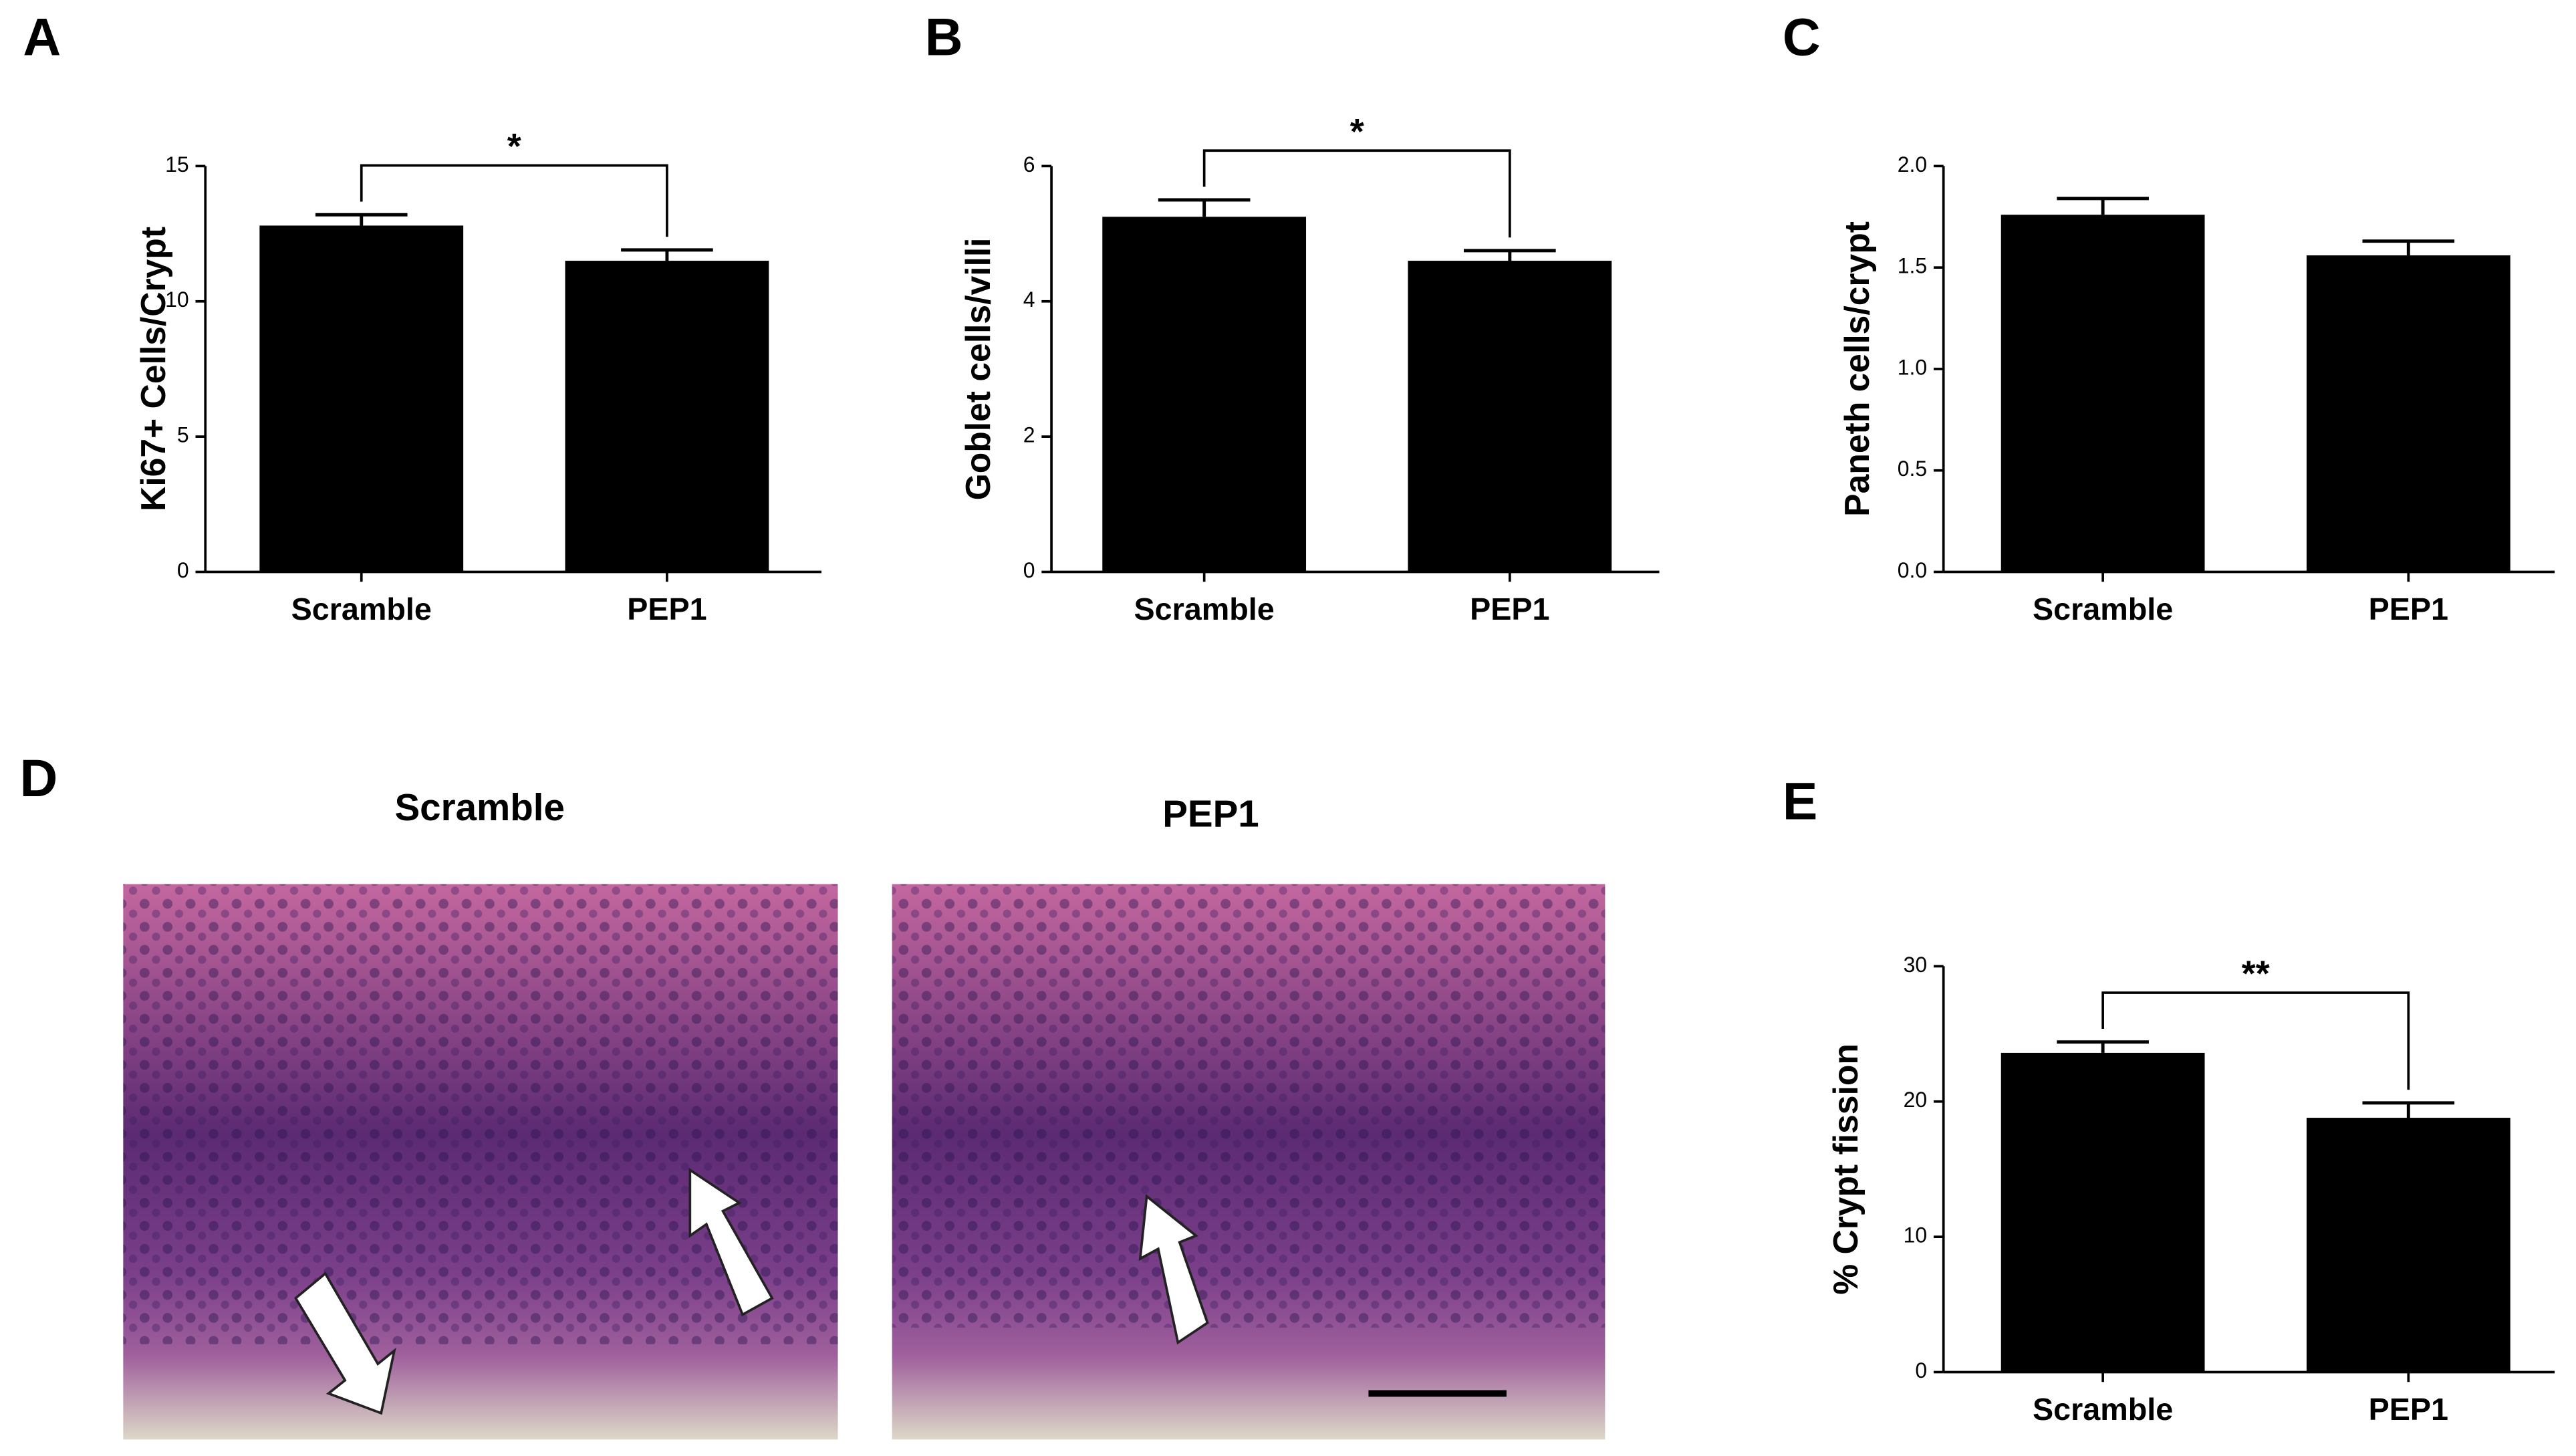 The image size is (2576, 1456). Describe the element at coordinates (153, 369) in the screenshot. I see `y-axis-label: Ki67+ Cells/Crypt` at that location.